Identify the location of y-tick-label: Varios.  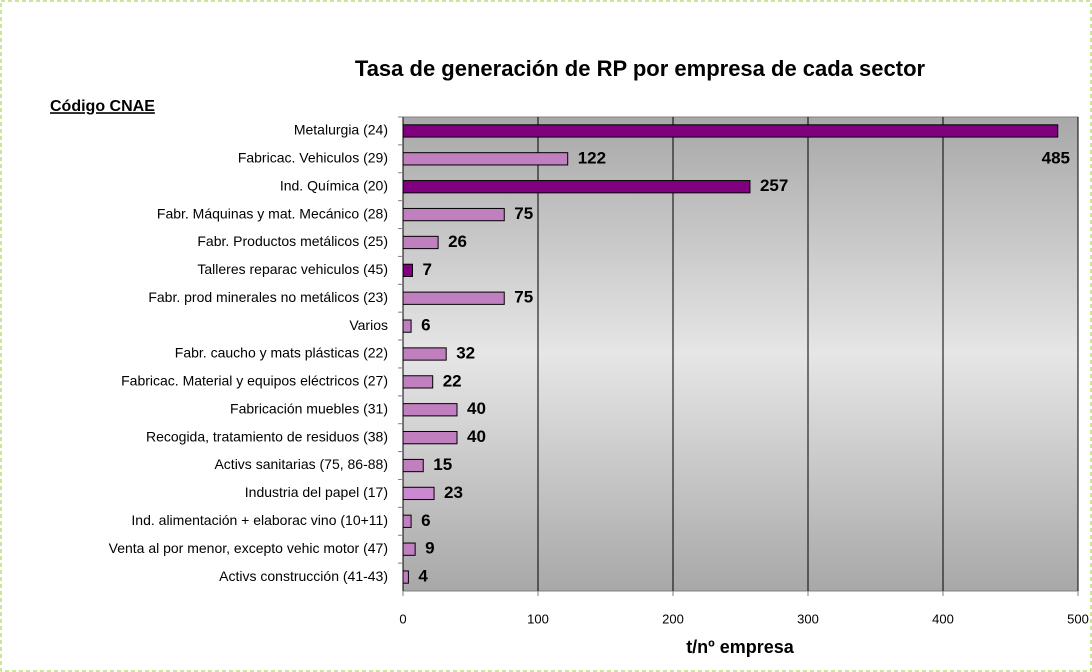
(368, 325).